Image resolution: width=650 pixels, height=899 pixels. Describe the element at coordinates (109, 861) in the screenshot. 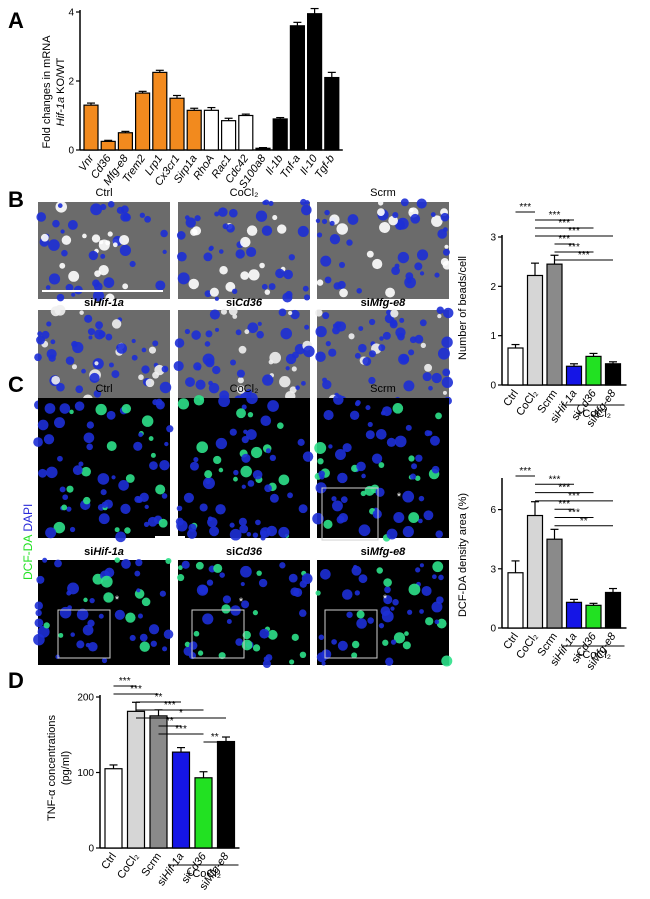

I see `x-tick-label: Ctrl` at that location.